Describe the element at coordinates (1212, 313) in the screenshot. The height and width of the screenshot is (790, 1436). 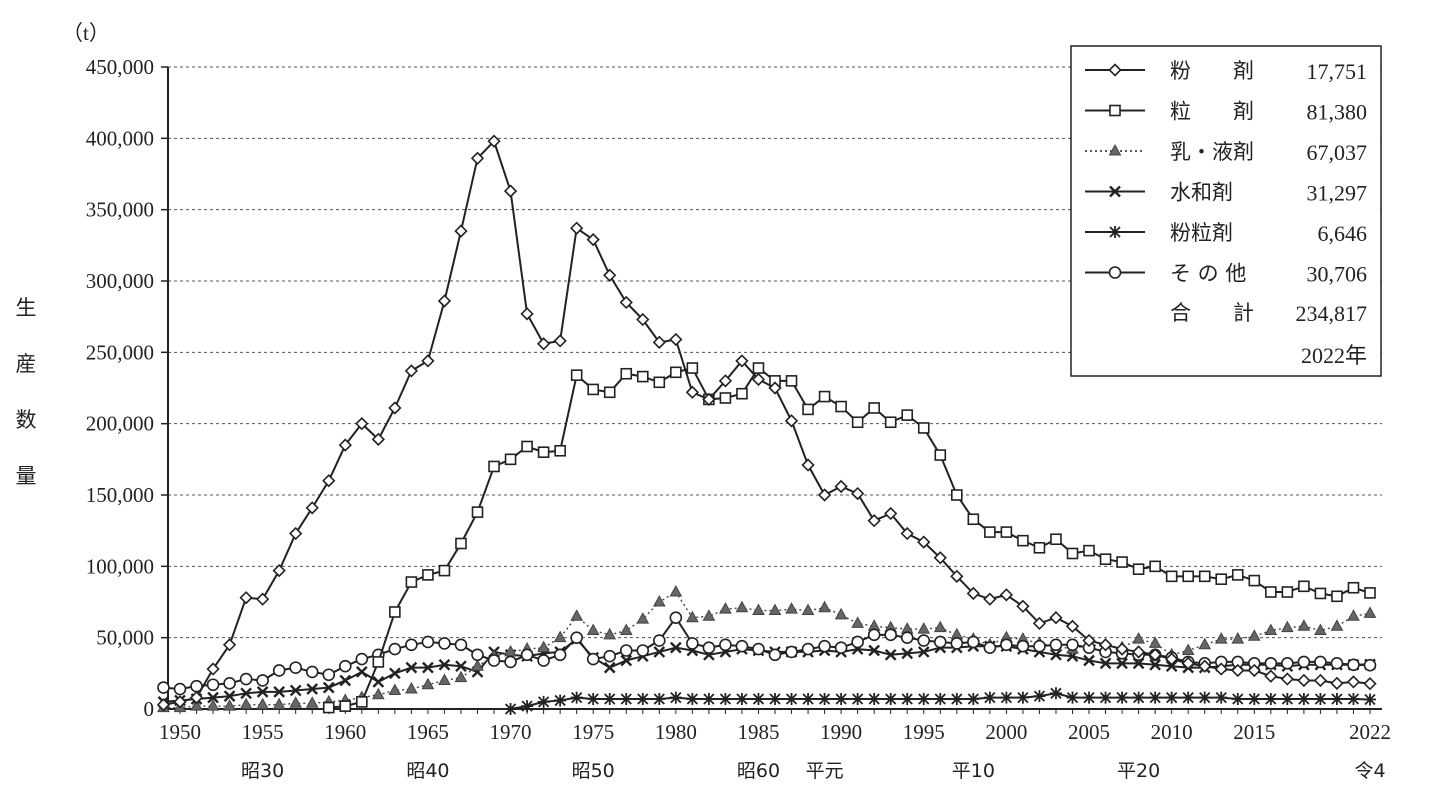
I see `legend-total-label: 合 計` at that location.